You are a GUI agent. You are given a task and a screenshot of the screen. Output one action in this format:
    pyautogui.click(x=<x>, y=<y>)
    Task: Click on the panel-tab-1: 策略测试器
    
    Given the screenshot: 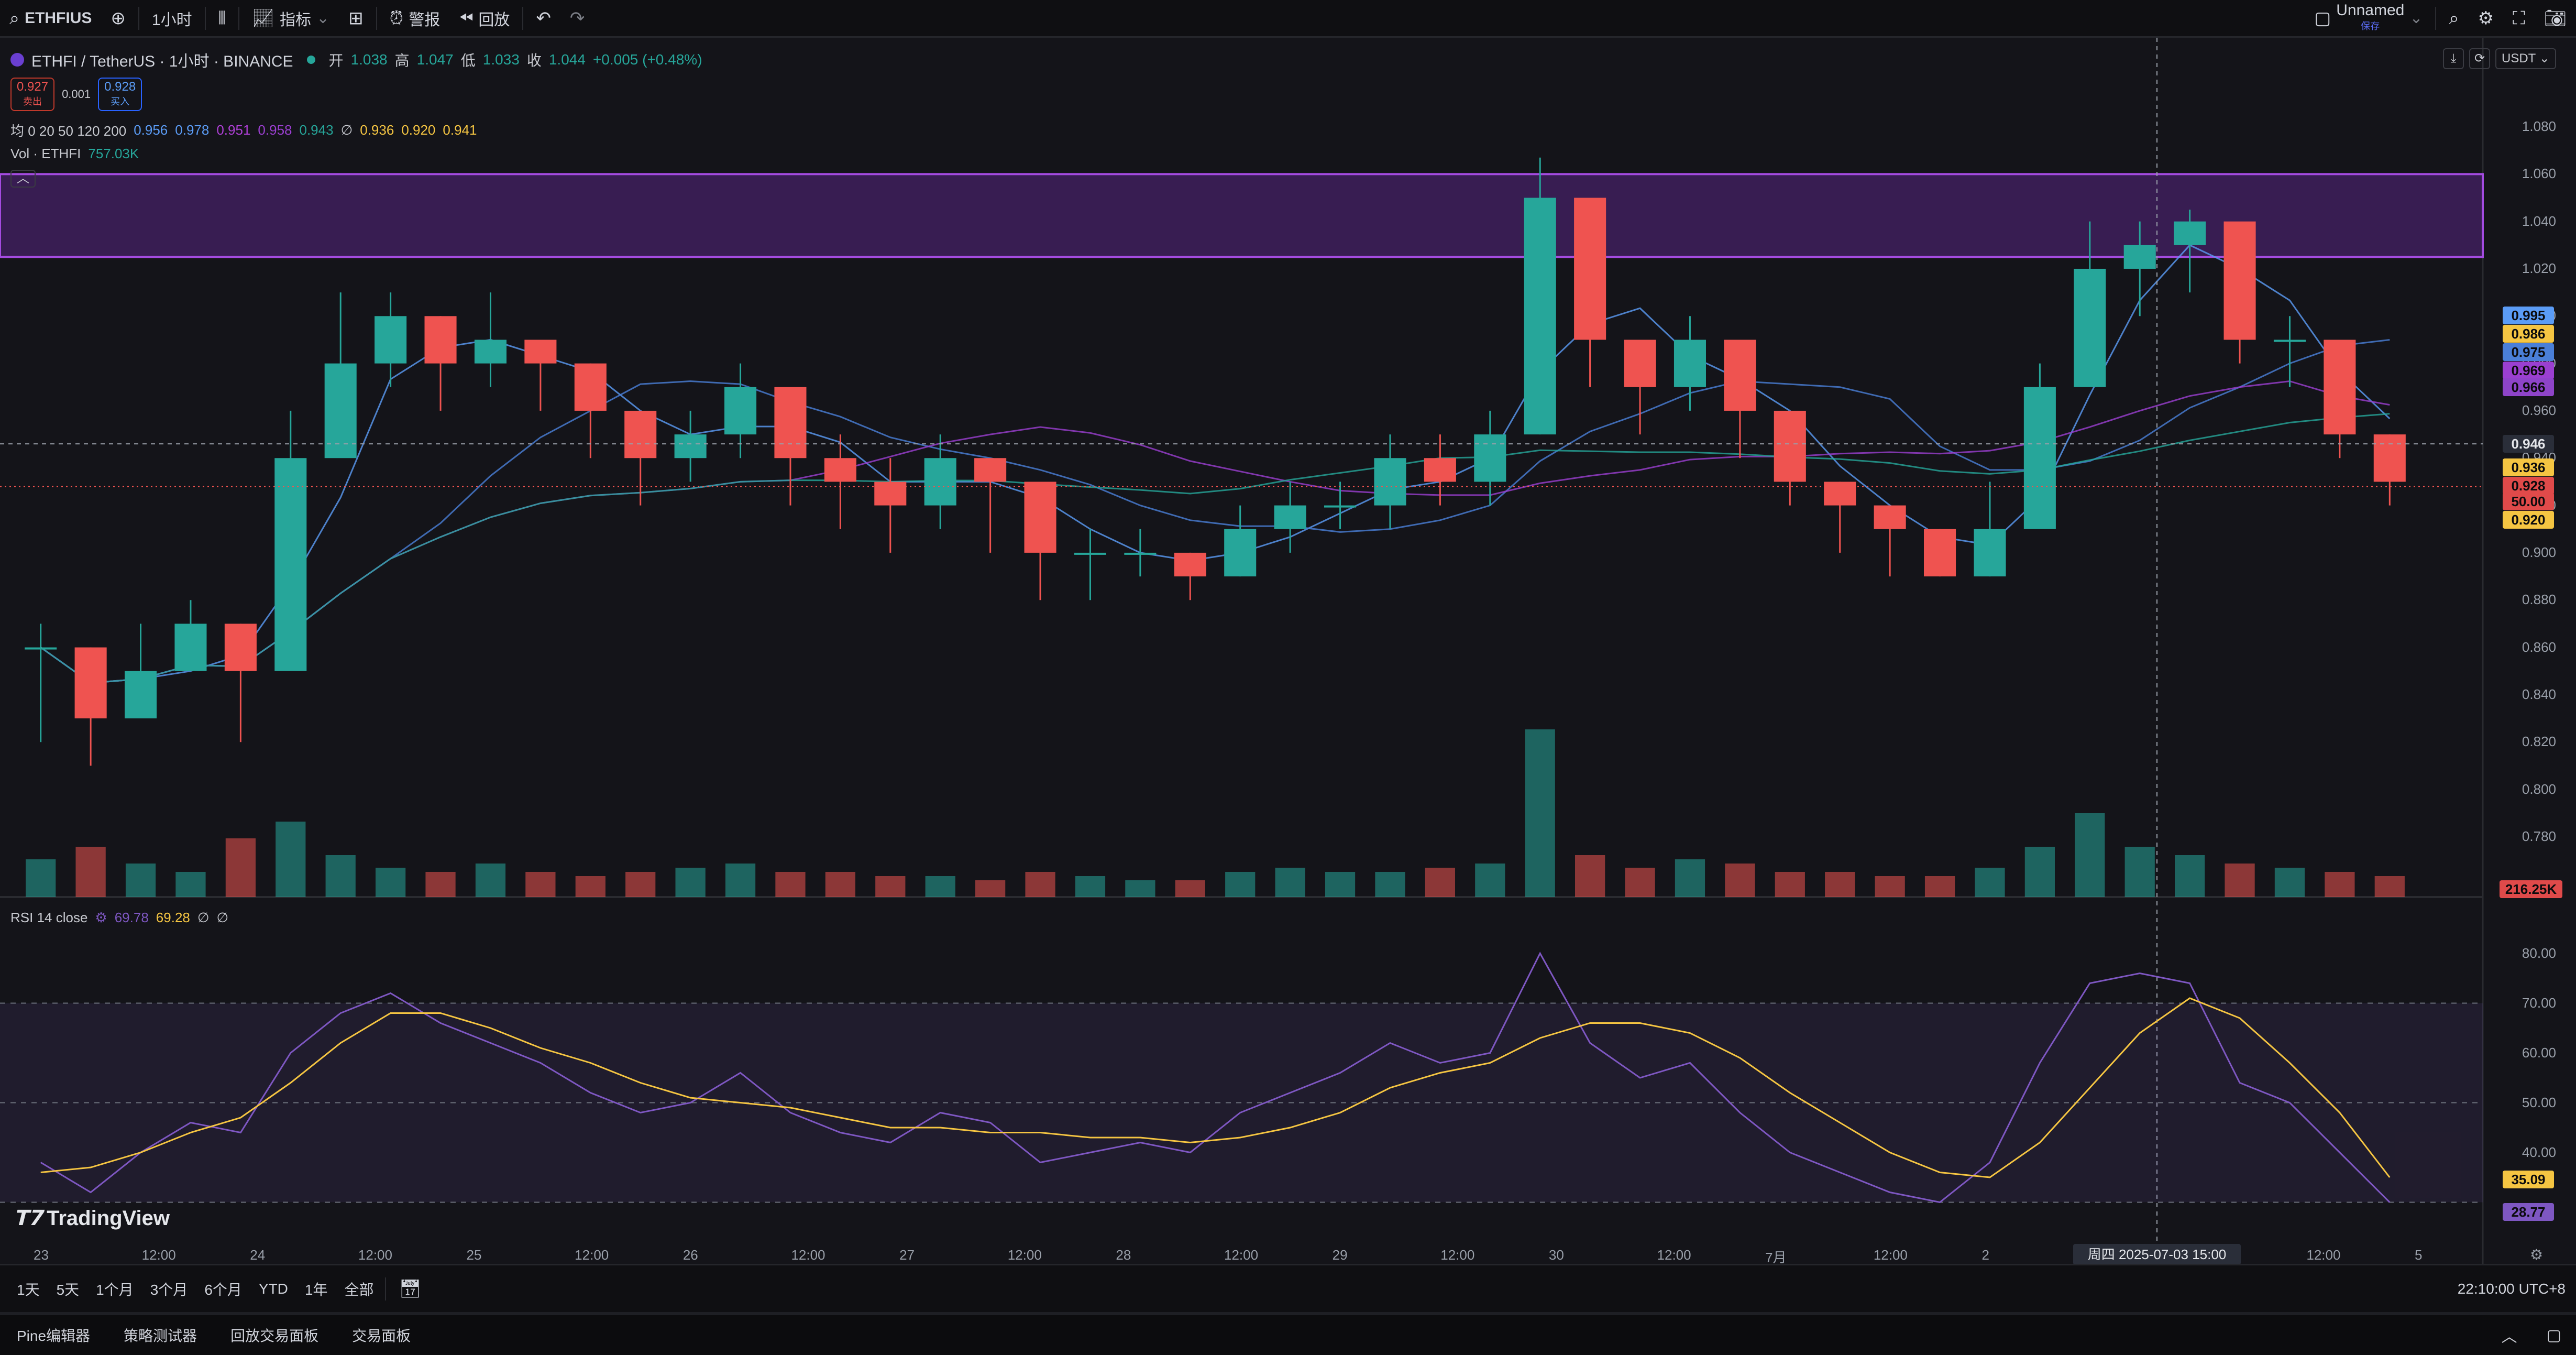 What is the action you would take?
    pyautogui.click(x=160, y=1336)
    